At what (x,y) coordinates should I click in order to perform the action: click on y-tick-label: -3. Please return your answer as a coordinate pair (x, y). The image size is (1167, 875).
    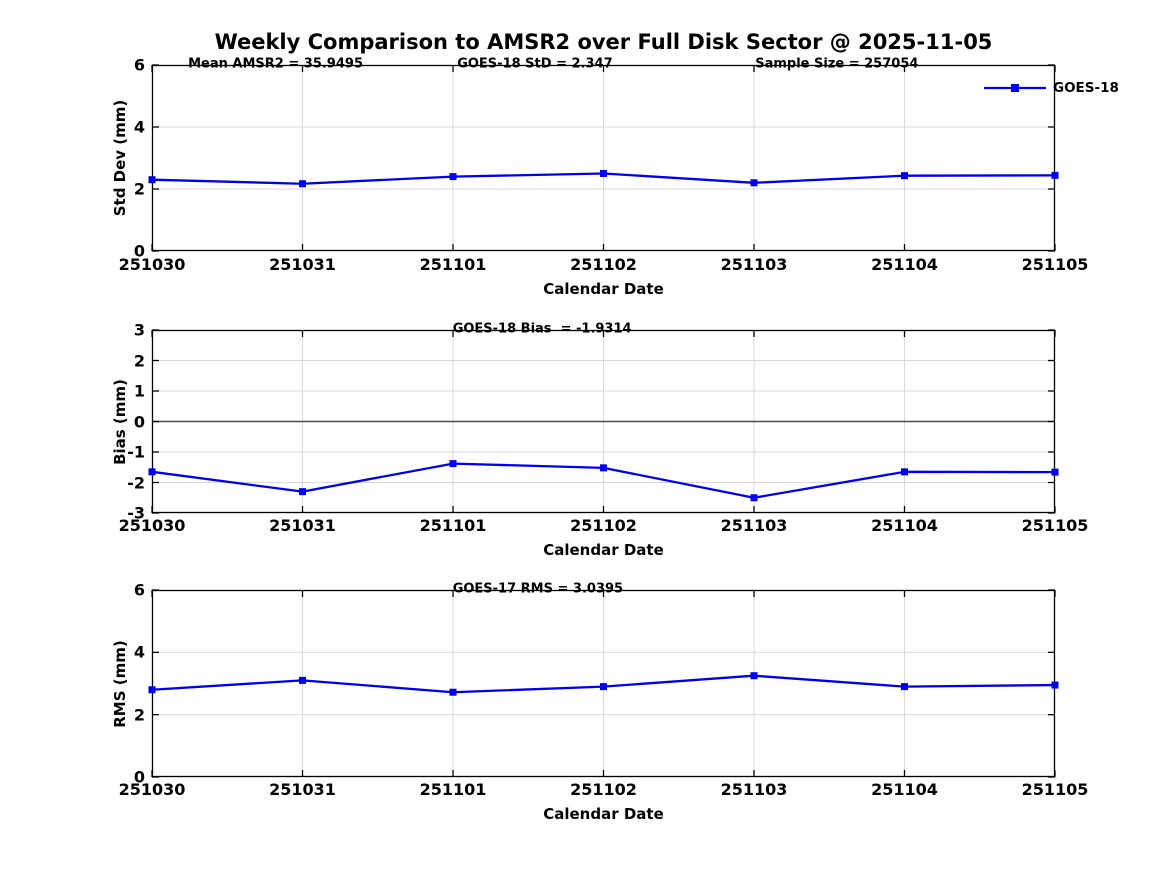
    Looking at the image, I should click on (136, 513).